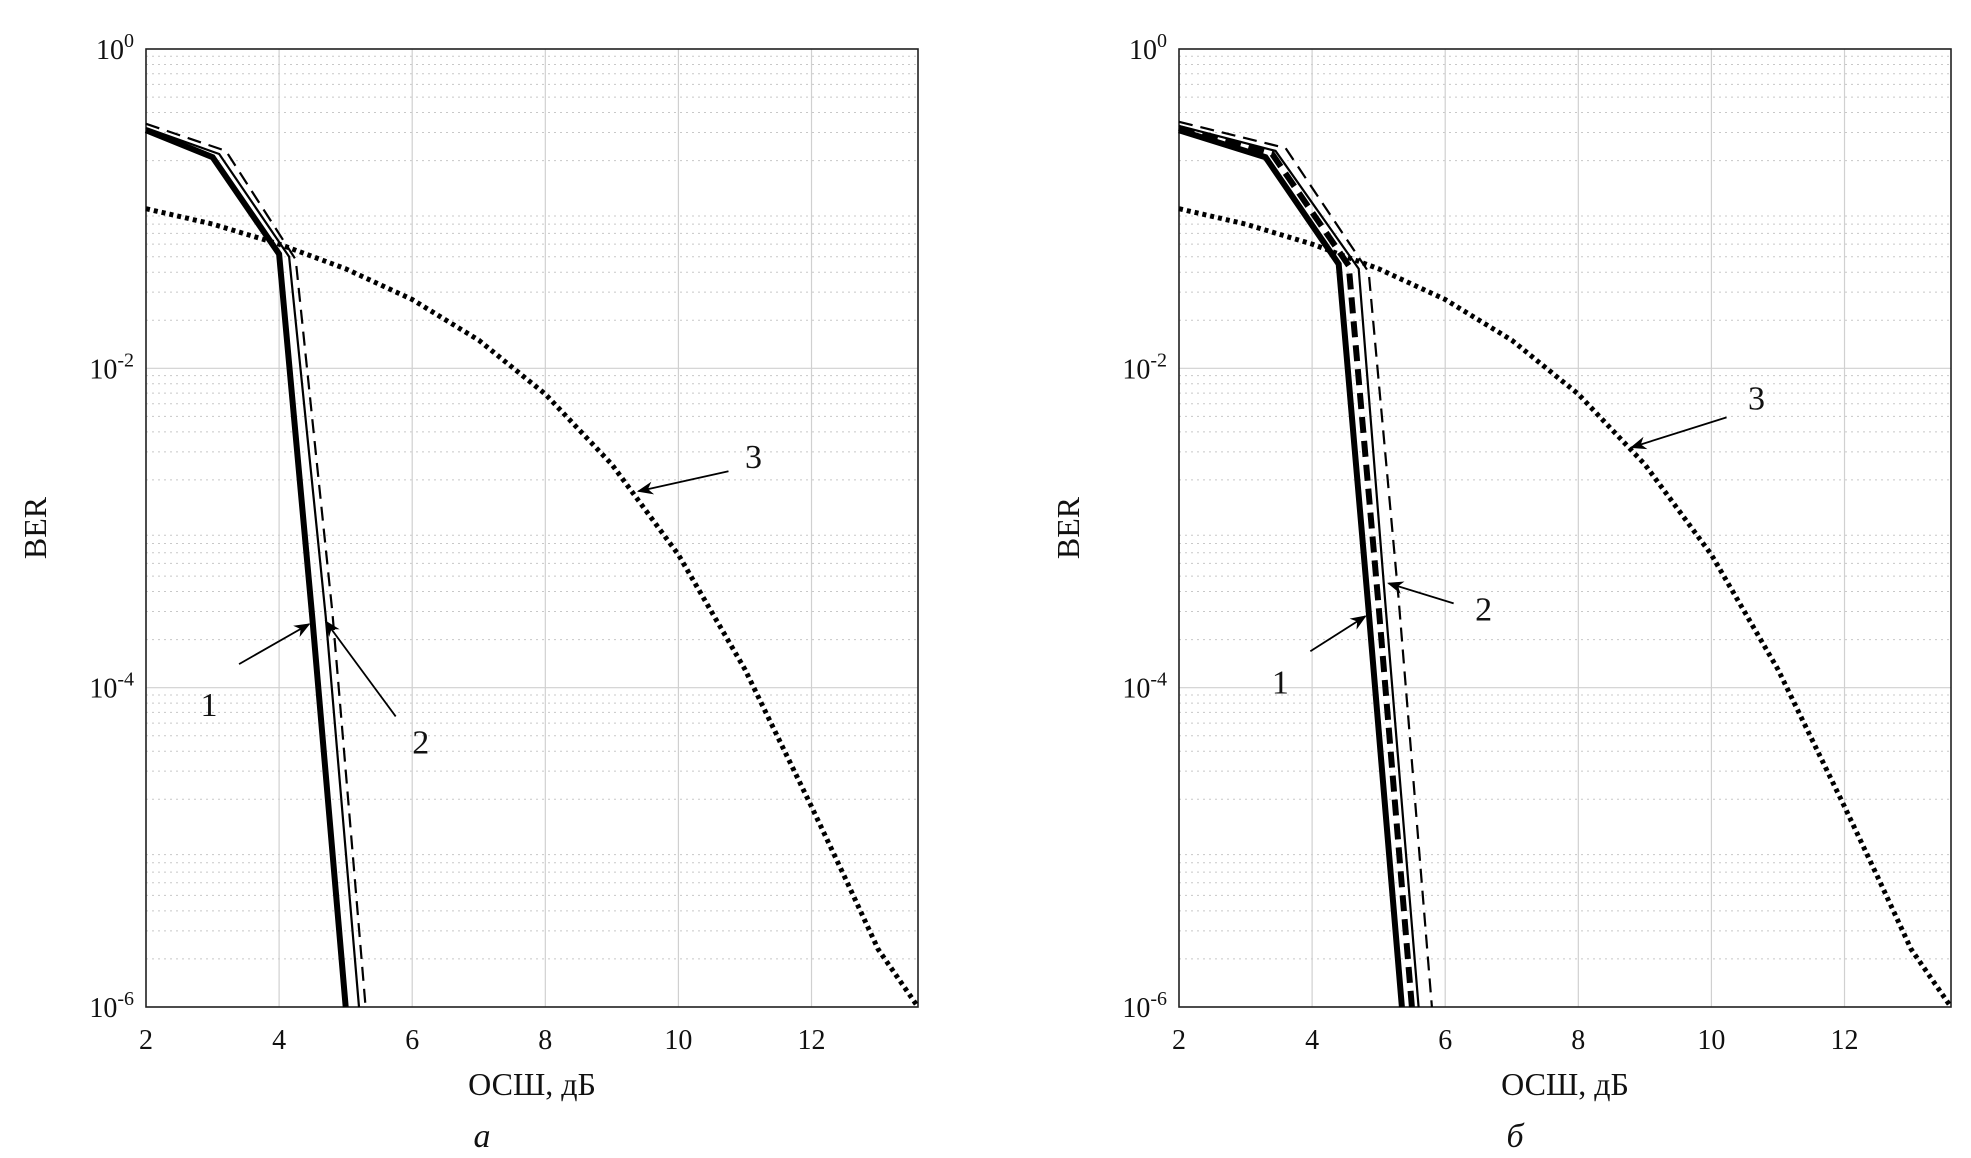 The image size is (1971, 1158). I want to click on panel-label: а, so click(482, 1136).